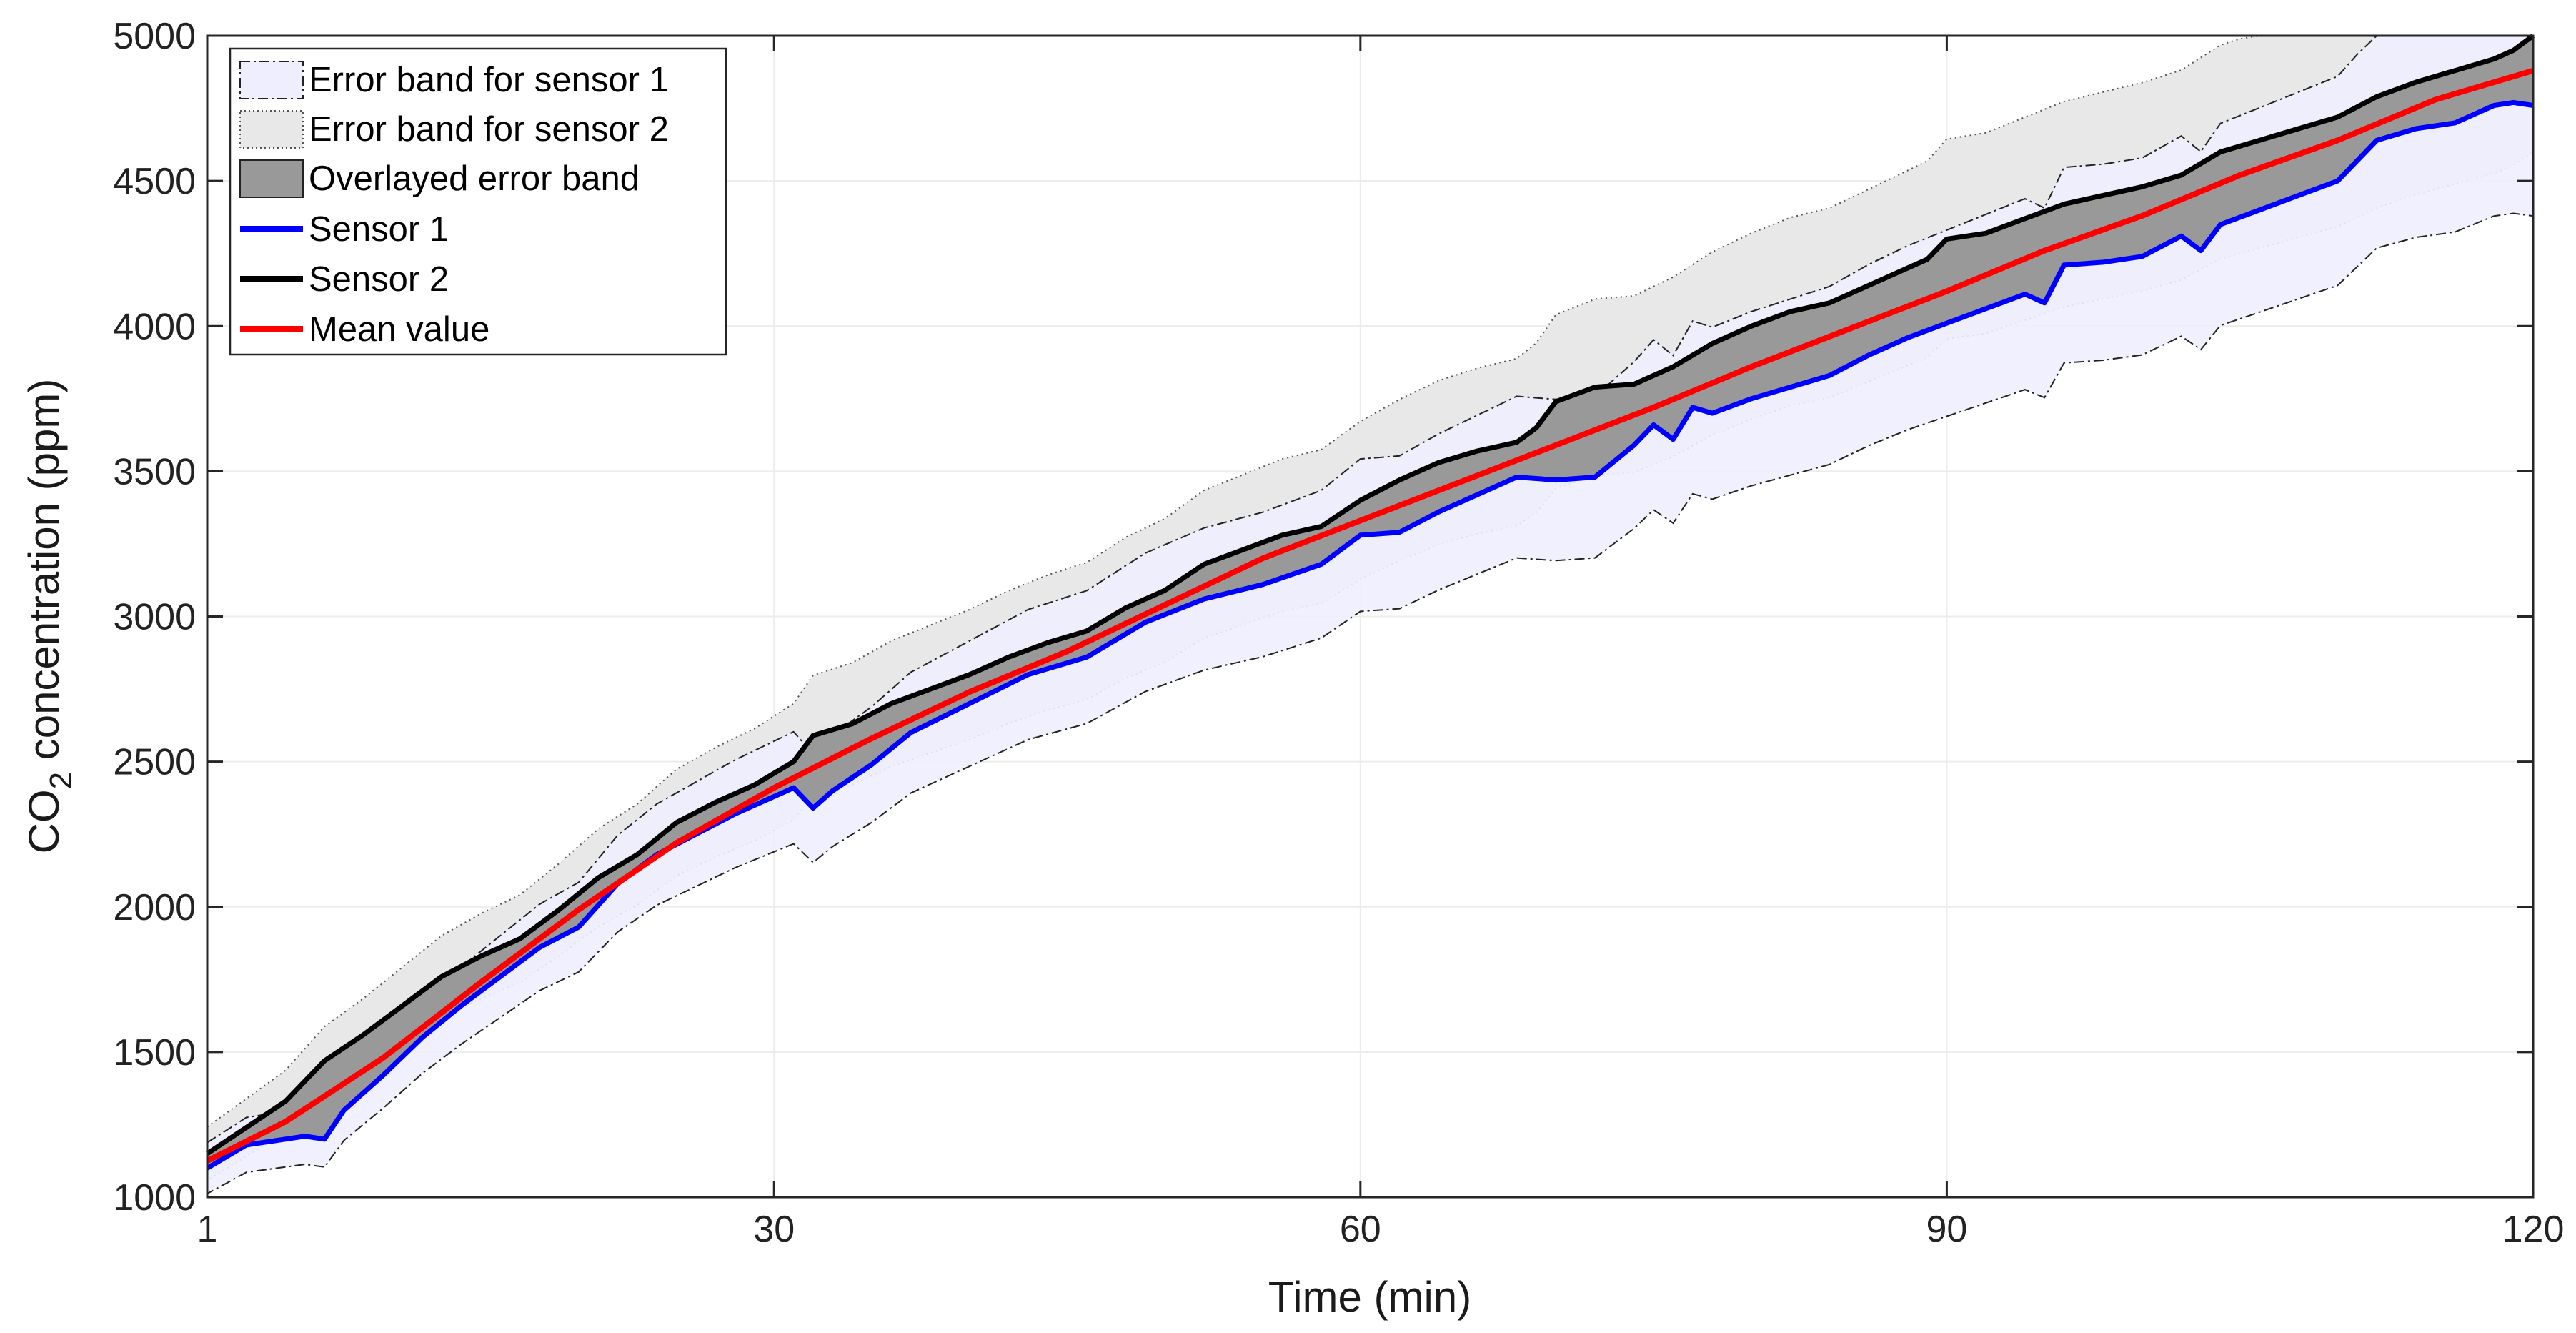  I want to click on legend-swatch-band2, so click(271, 129).